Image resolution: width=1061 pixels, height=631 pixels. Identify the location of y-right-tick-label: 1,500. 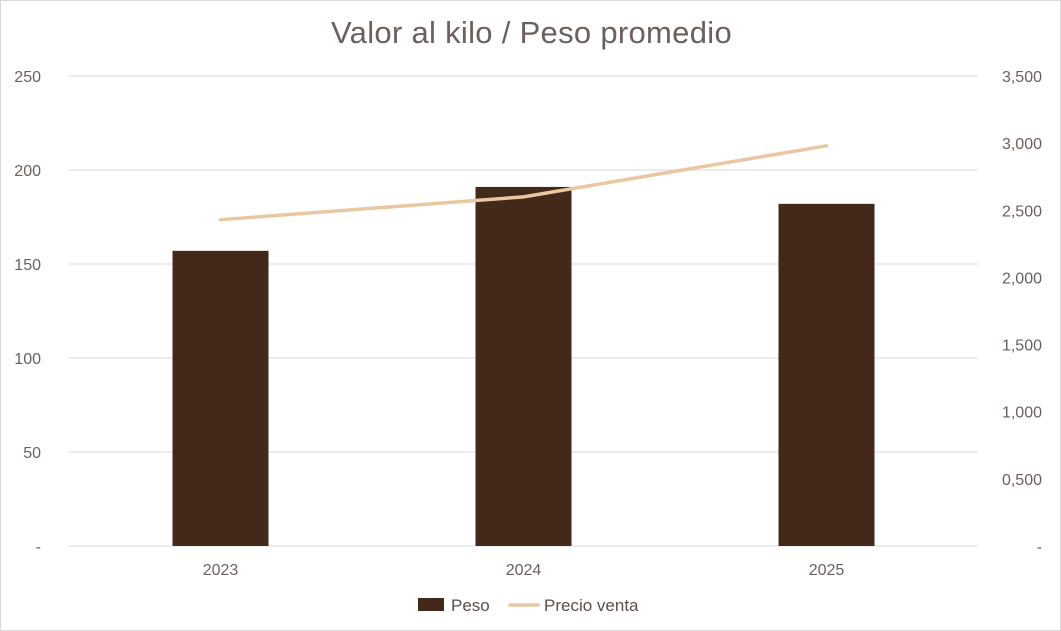
(1022, 346).